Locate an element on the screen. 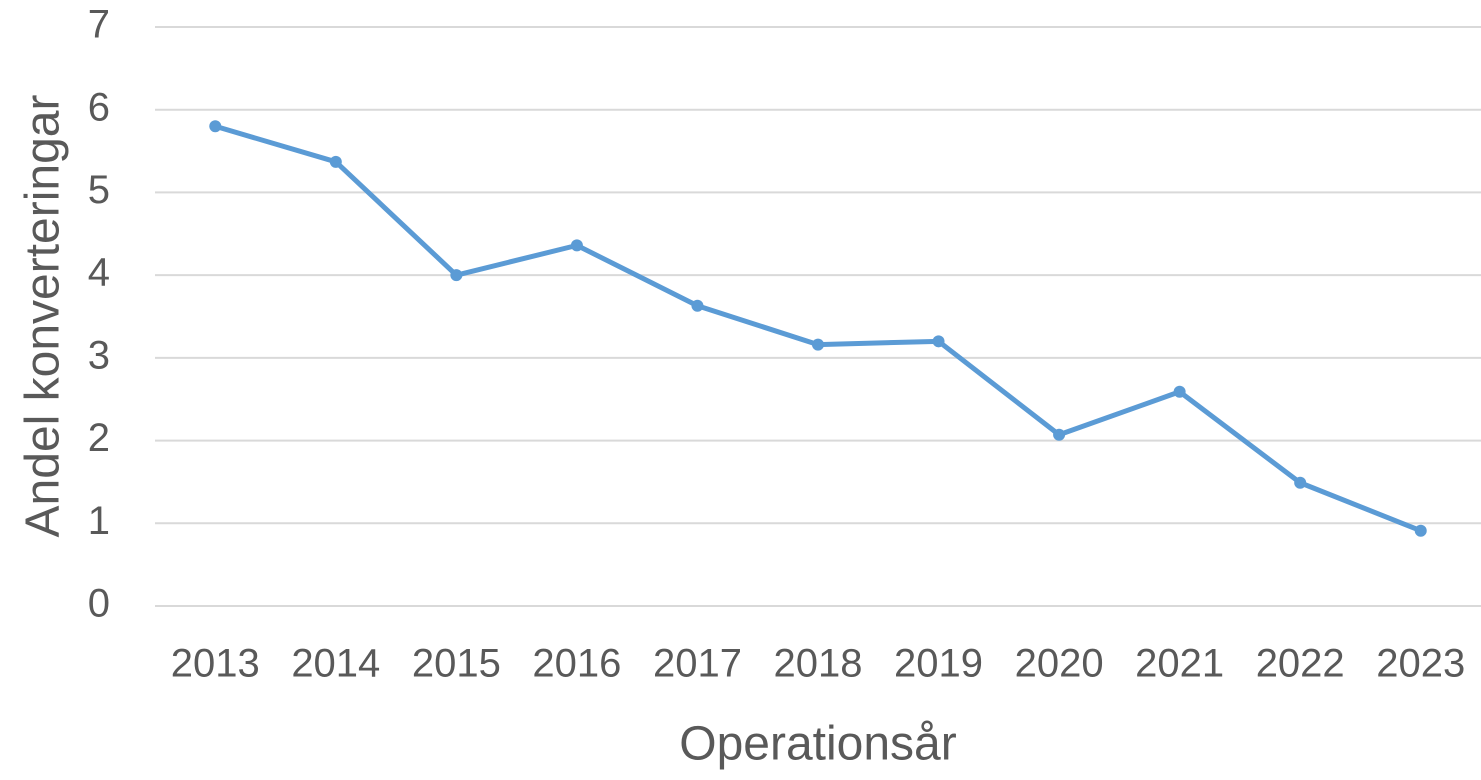 The image size is (1481, 780). y-tick-label: 3 is located at coordinates (99, 355).